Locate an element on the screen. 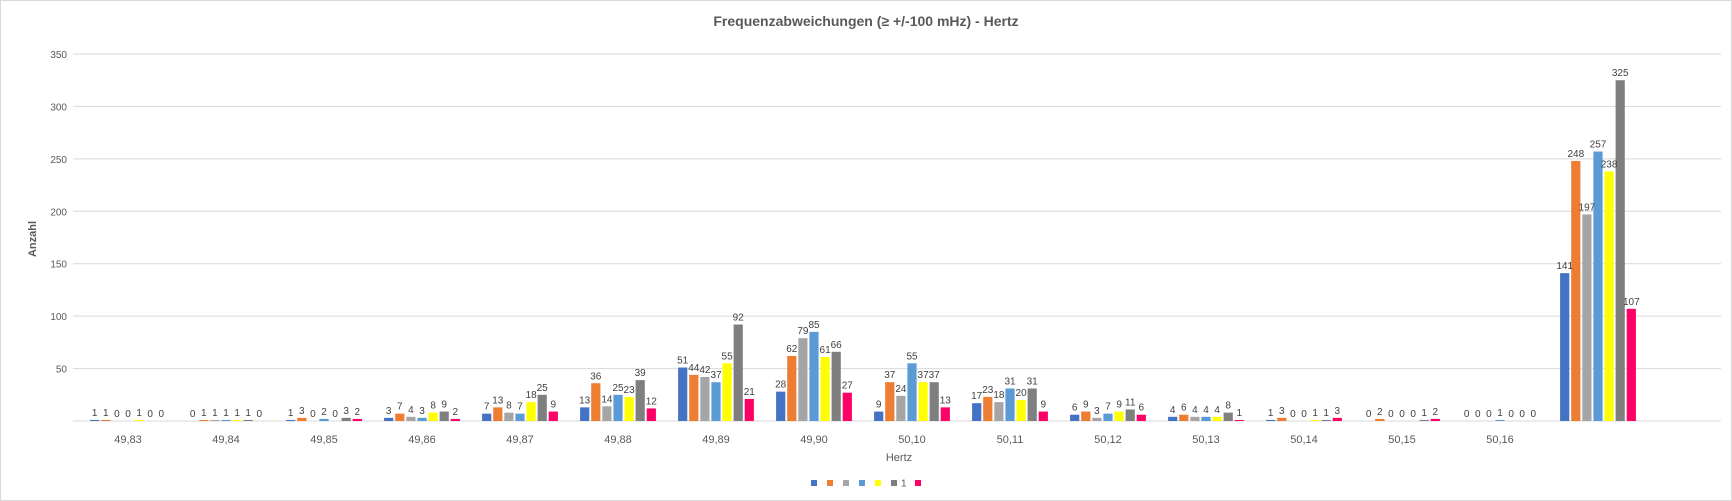 The image size is (1732, 501). legend-label: 1 is located at coordinates (904, 484).